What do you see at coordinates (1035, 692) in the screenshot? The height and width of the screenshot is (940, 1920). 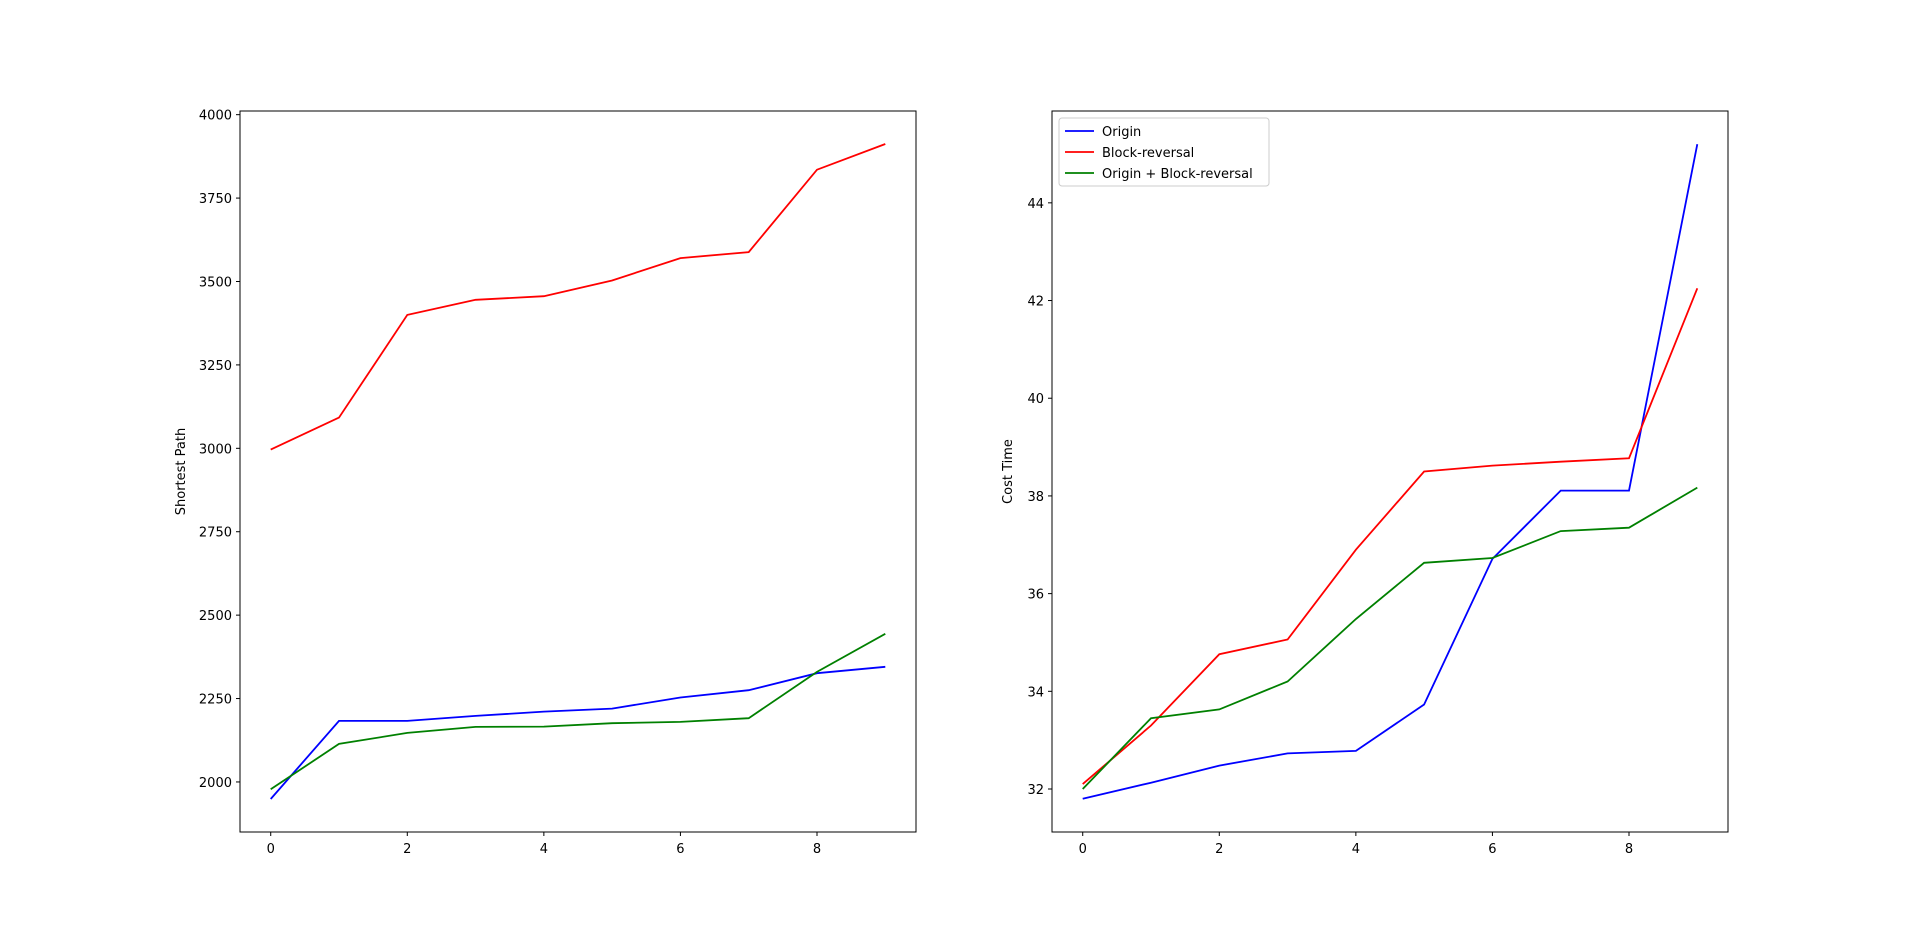 I see `y-tick-label: 34` at bounding box center [1035, 692].